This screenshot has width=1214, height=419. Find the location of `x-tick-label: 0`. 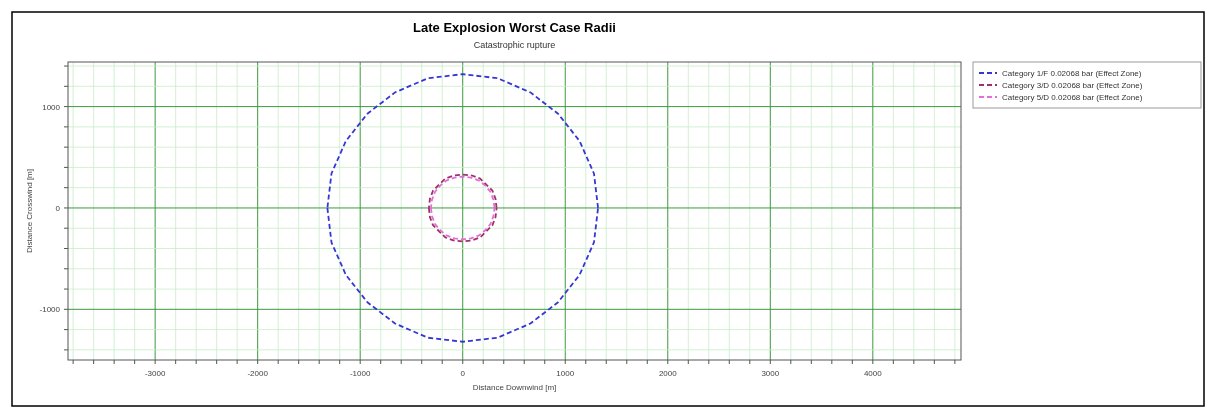

x-tick-label: 0 is located at coordinates (463, 373).